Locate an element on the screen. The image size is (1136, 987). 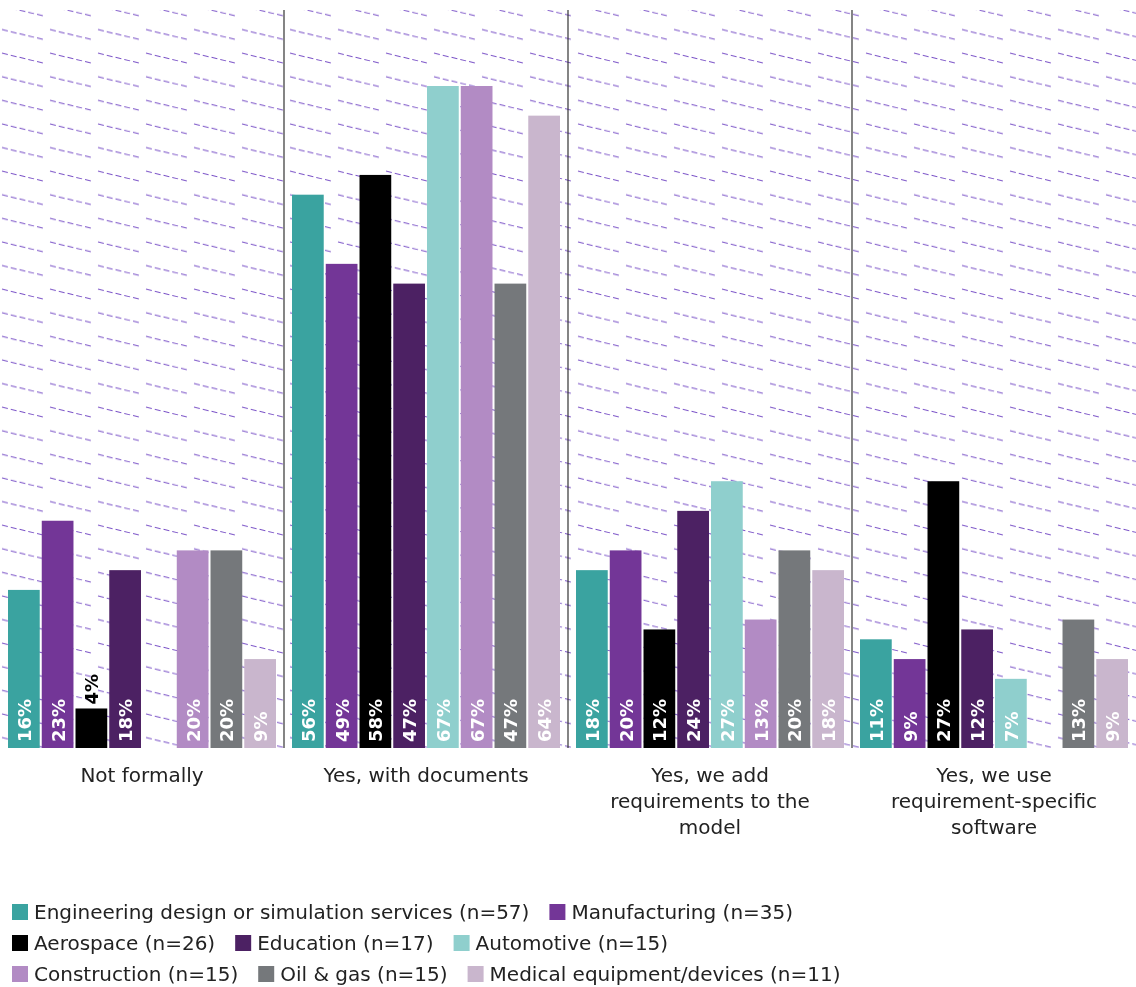
legend-label: Aerospace (n=26) is located at coordinates (125, 943).